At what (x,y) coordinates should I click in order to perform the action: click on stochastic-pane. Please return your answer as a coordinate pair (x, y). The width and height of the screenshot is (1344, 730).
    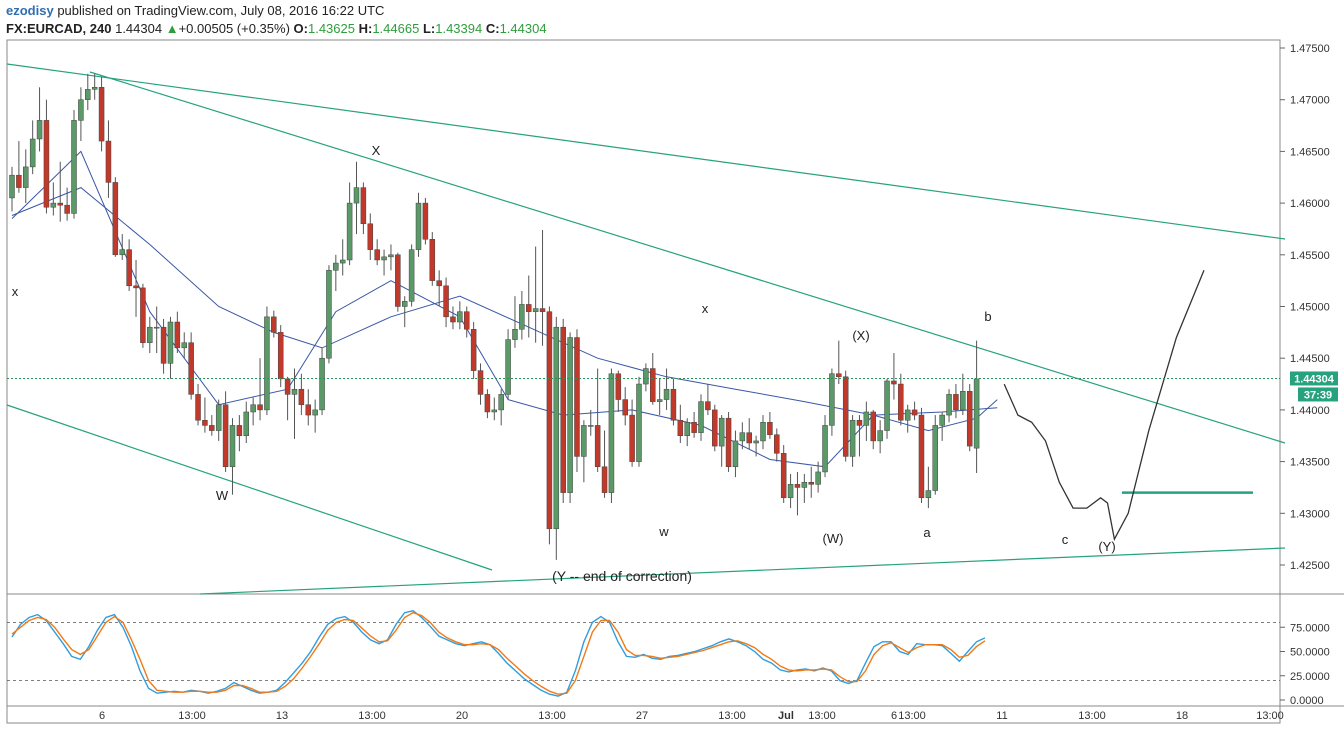
    Looking at the image, I should click on (643, 653).